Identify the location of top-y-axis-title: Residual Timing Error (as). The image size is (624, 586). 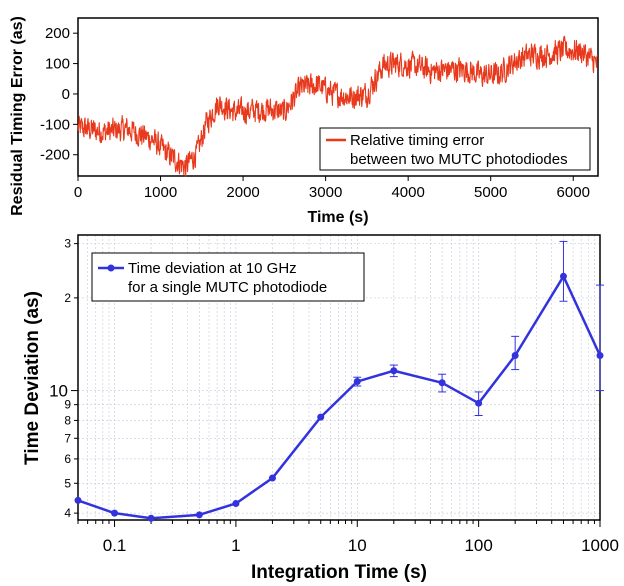
(17, 116).